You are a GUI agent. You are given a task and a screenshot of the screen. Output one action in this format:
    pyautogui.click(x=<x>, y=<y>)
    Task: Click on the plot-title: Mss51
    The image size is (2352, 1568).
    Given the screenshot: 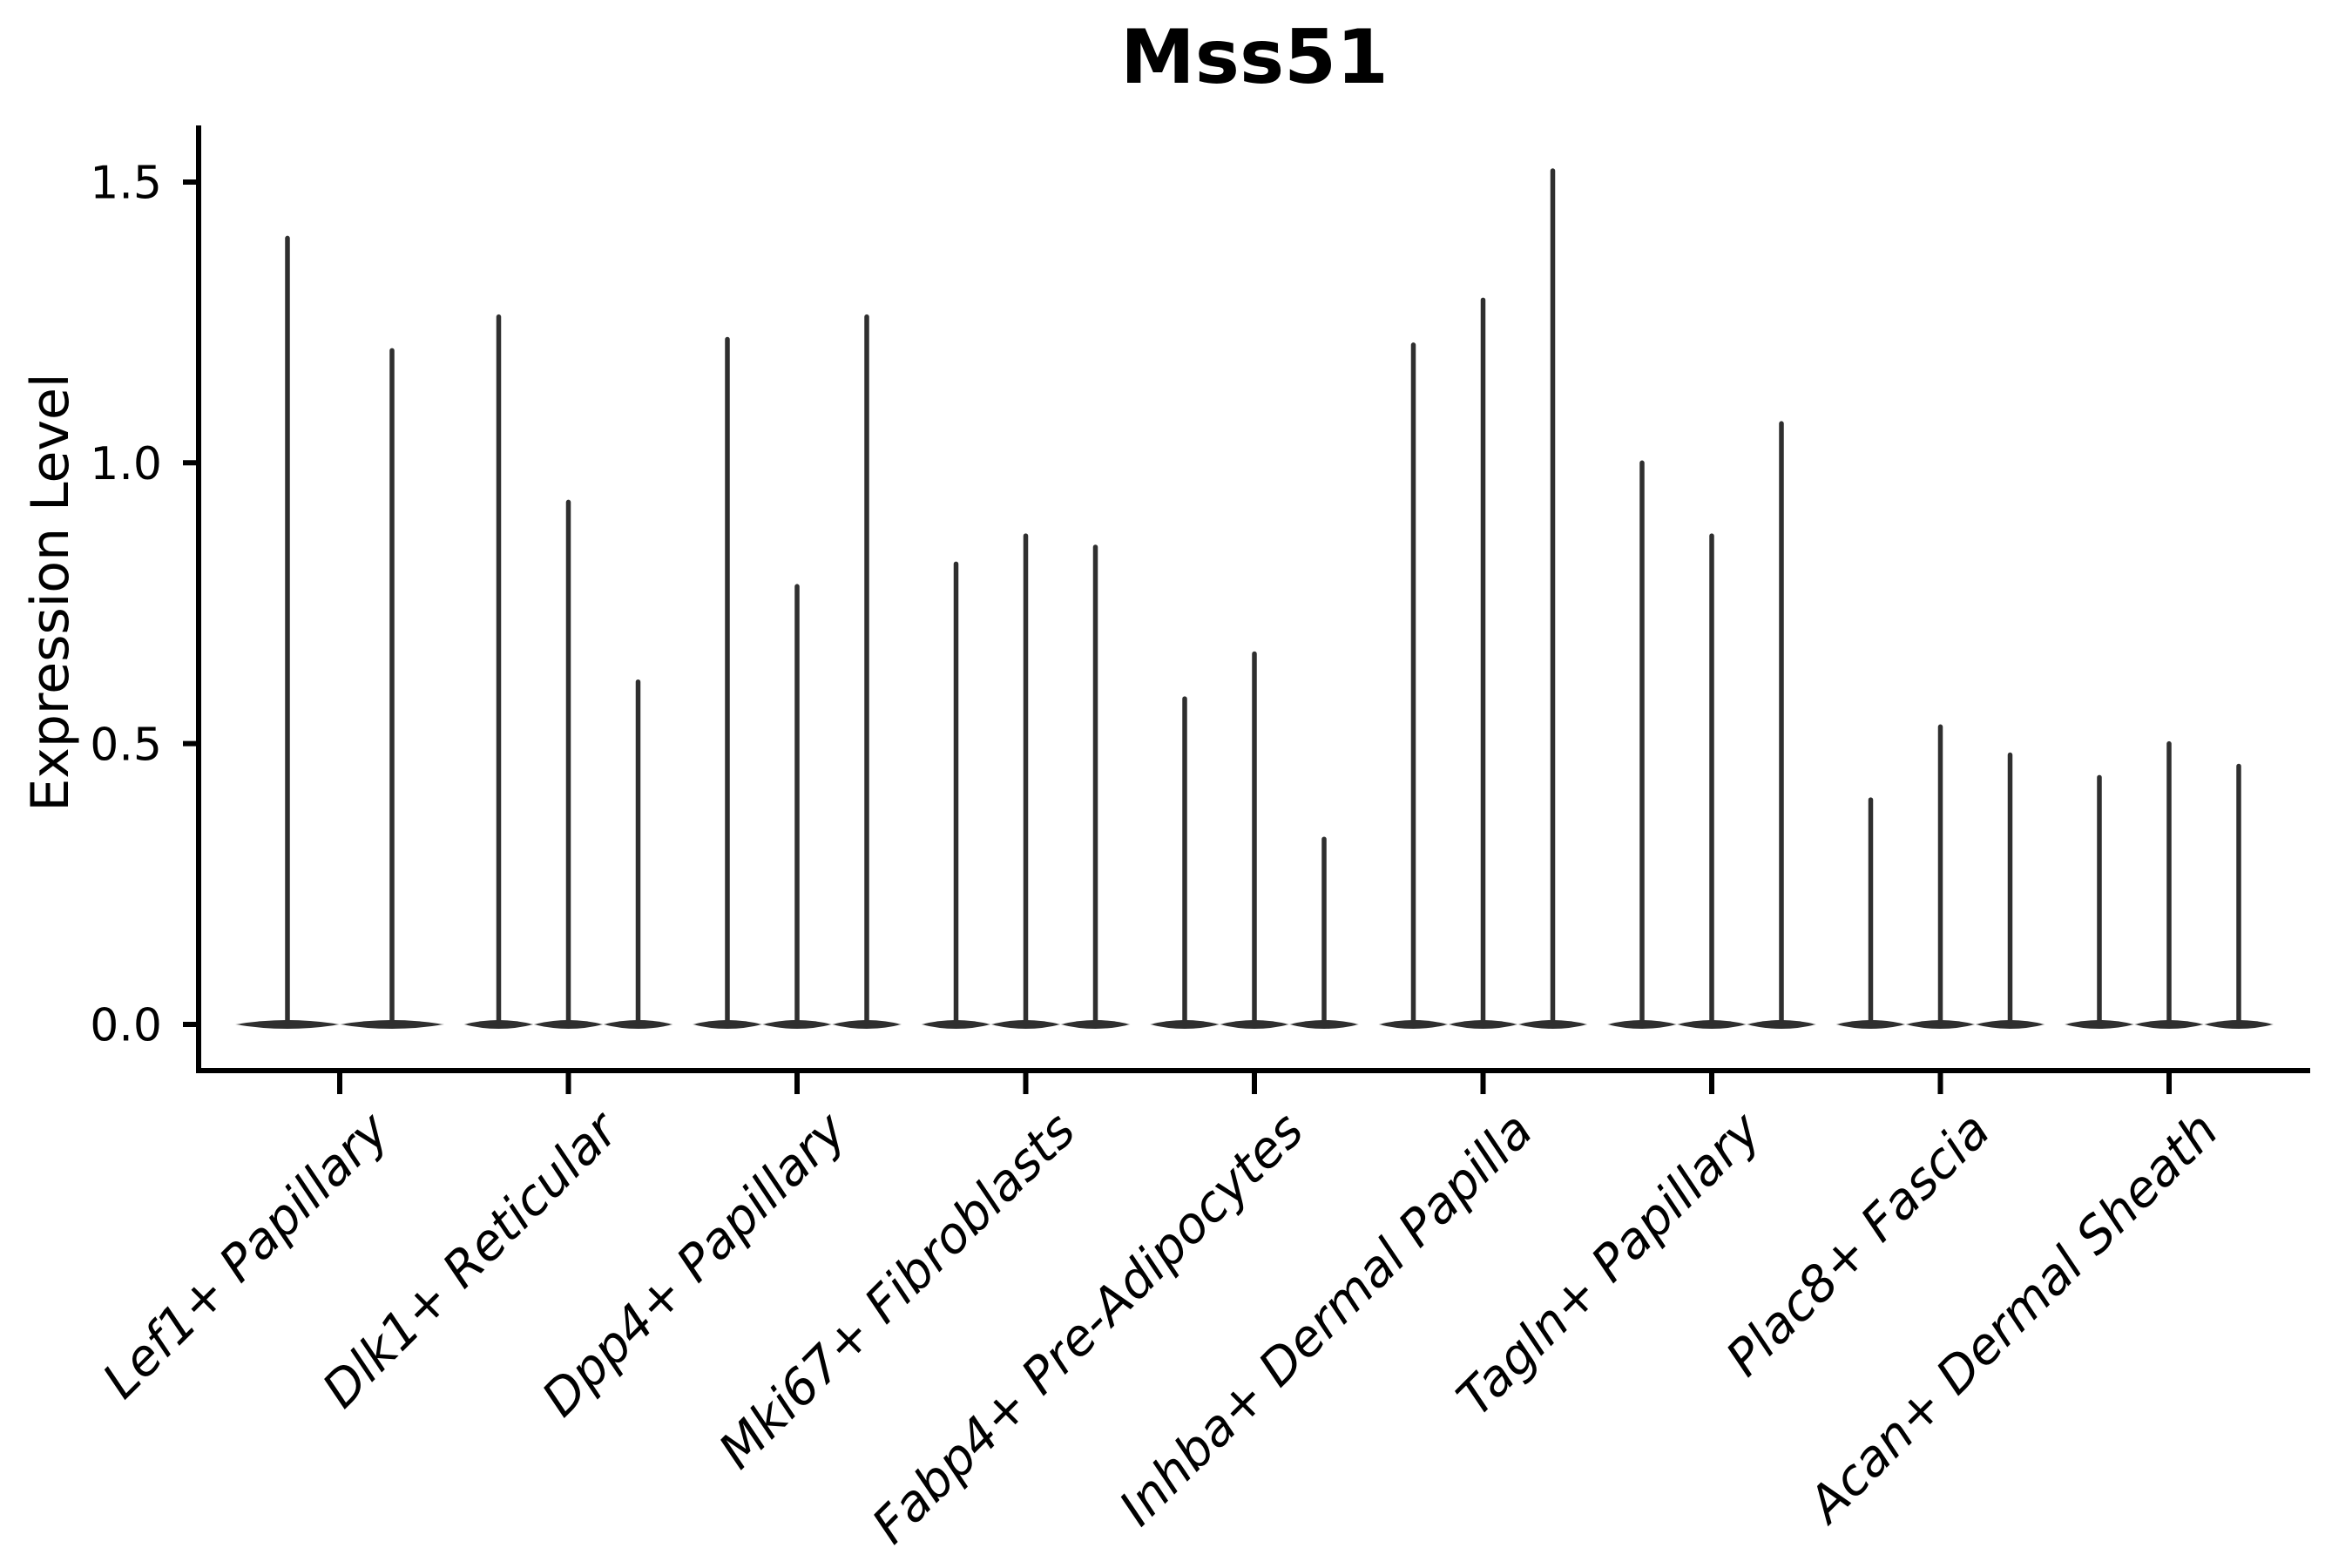 What is the action you would take?
    pyautogui.click(x=1254, y=58)
    